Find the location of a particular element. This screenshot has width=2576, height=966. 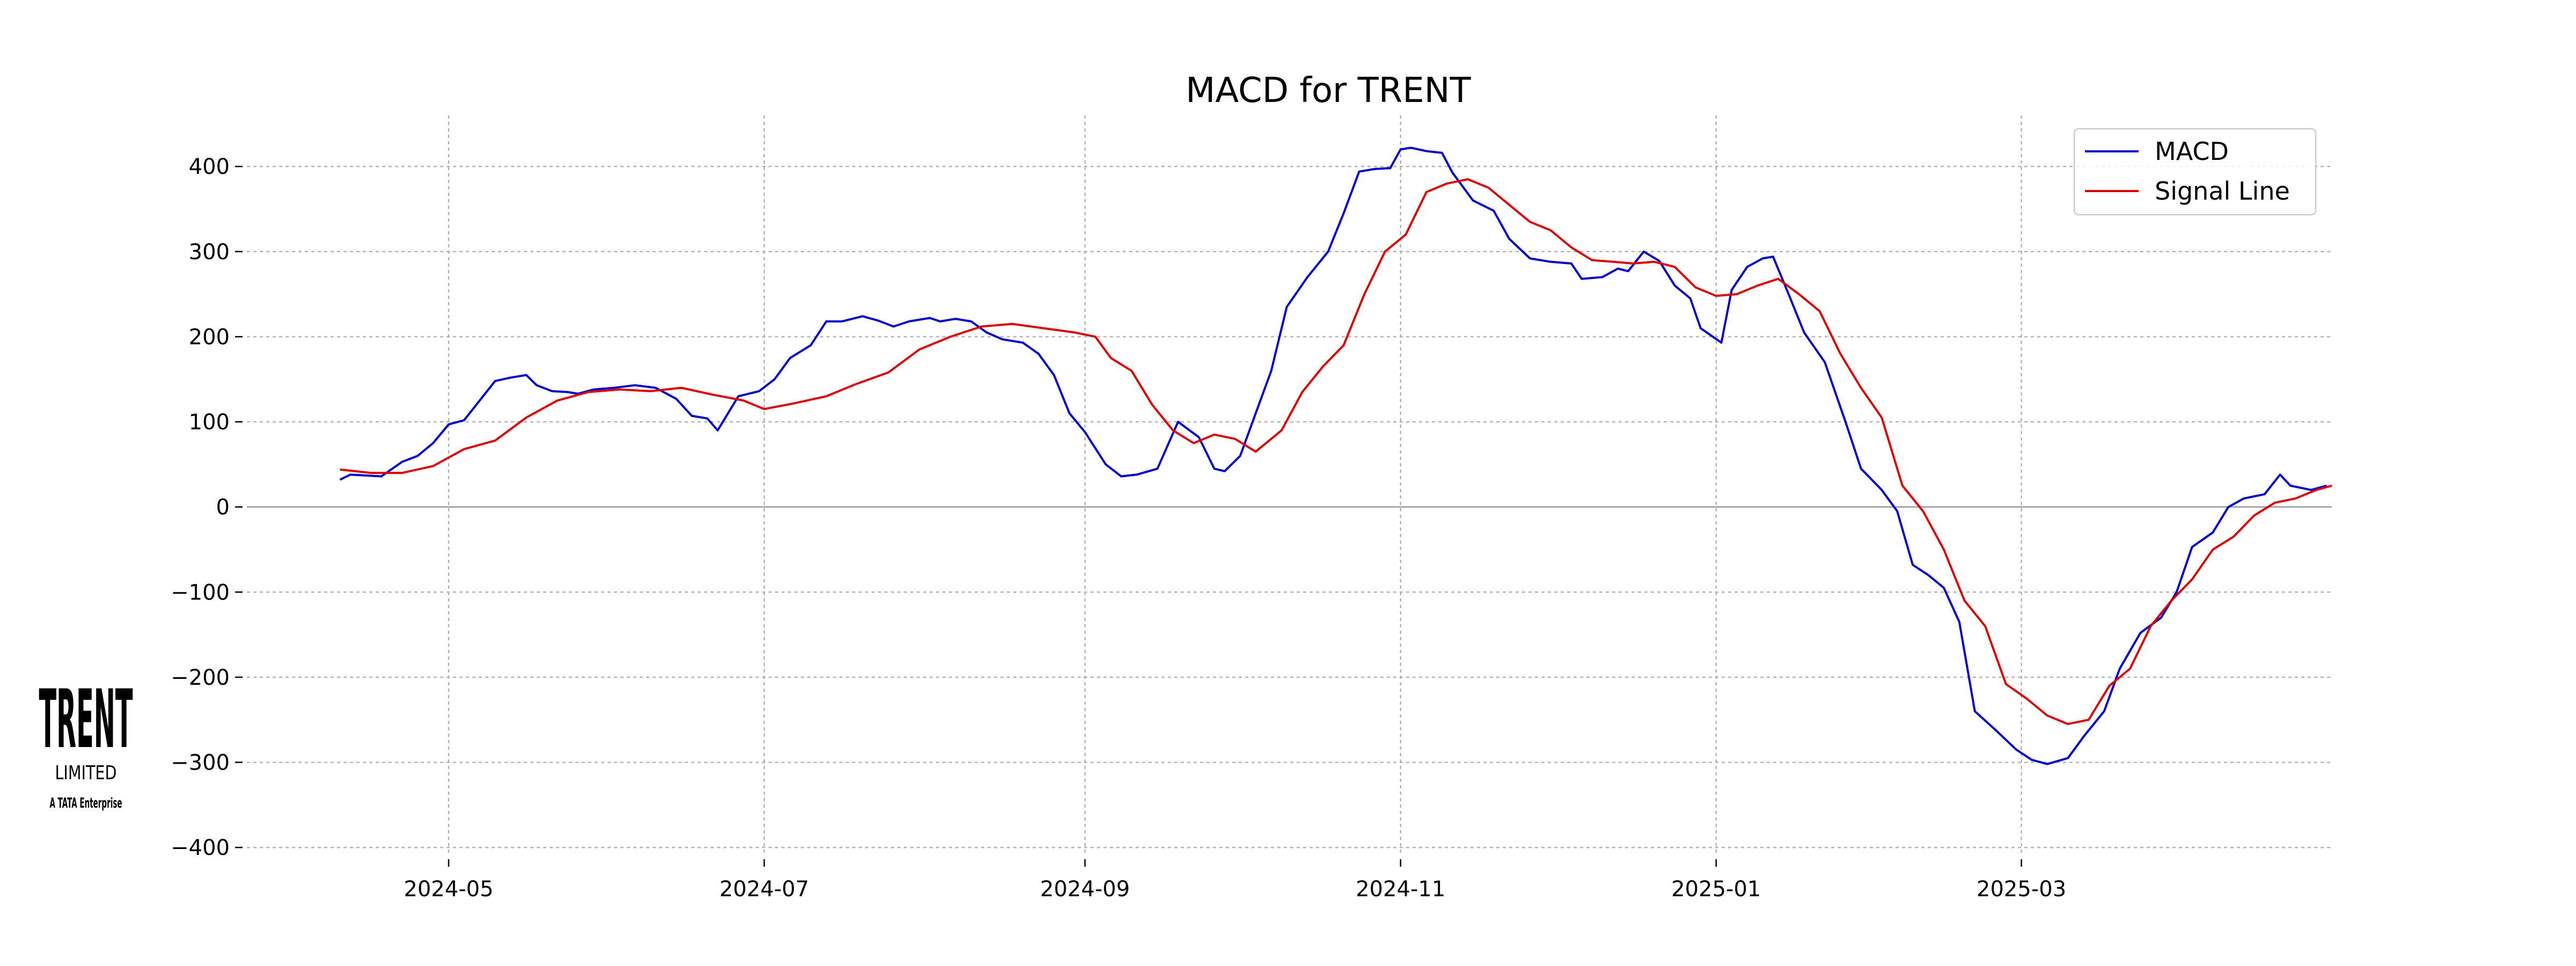

x-tick-label: 2025-03 is located at coordinates (2021, 889).